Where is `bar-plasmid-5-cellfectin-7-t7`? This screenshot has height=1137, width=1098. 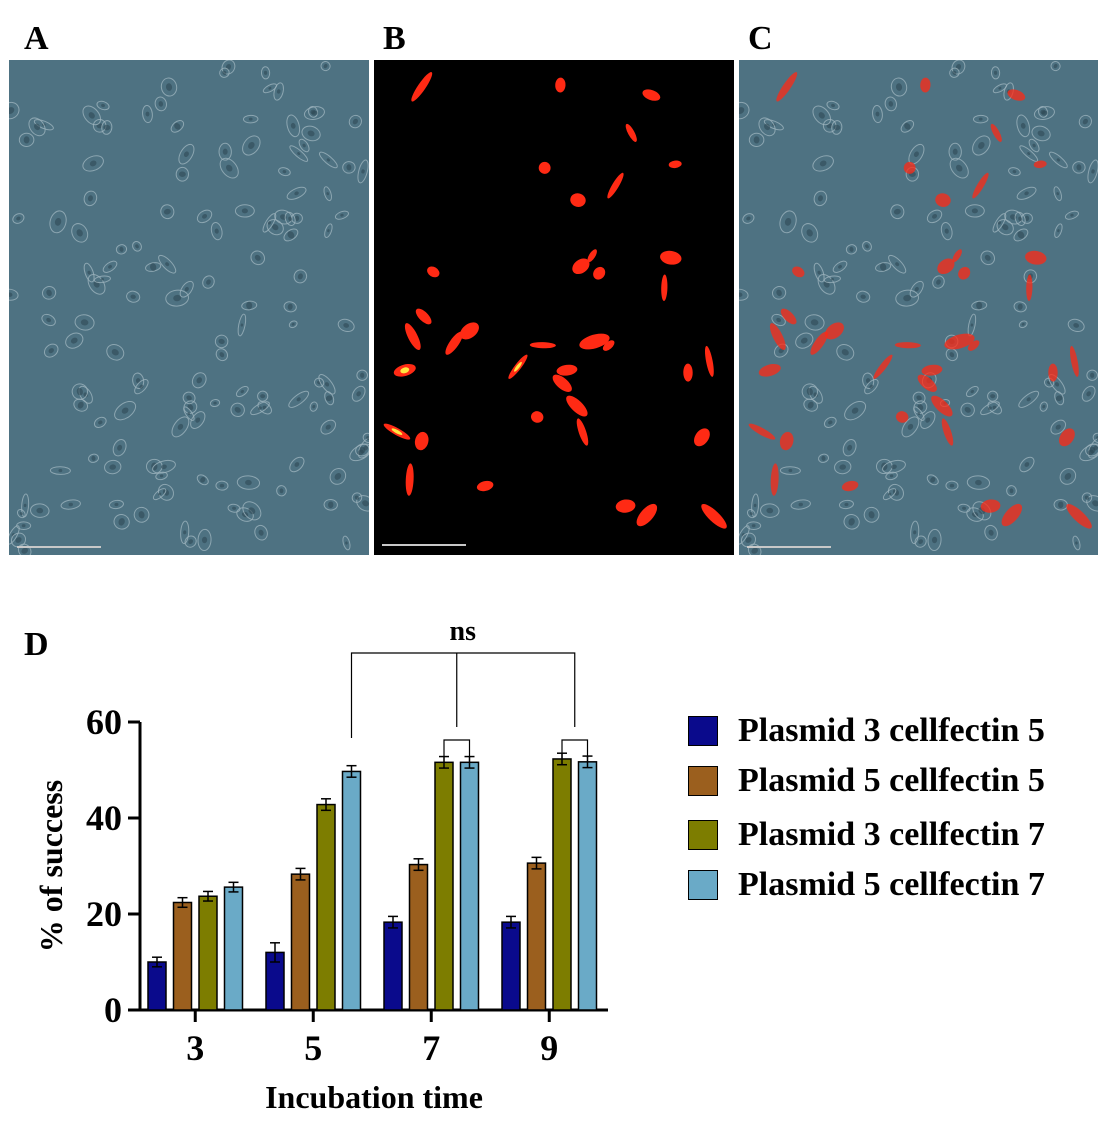
bar-plasmid-5-cellfectin-7-t7 is located at coordinates (469, 886).